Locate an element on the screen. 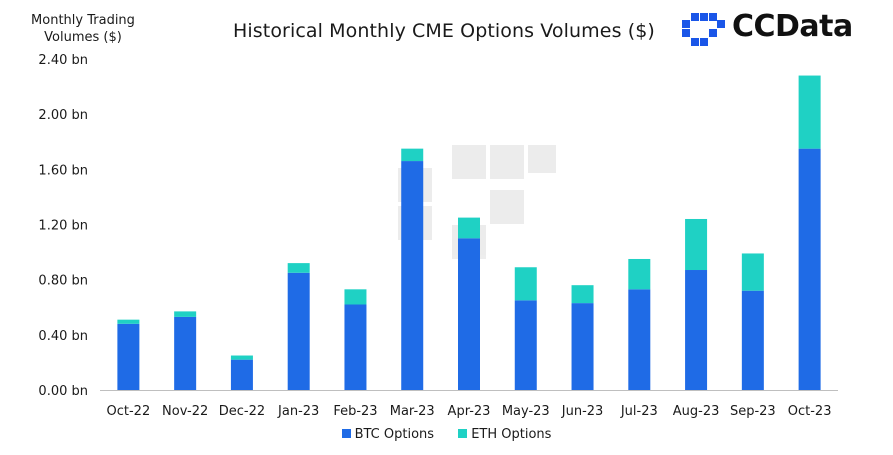  x-tick-label: Feb-23 is located at coordinates (355, 411).